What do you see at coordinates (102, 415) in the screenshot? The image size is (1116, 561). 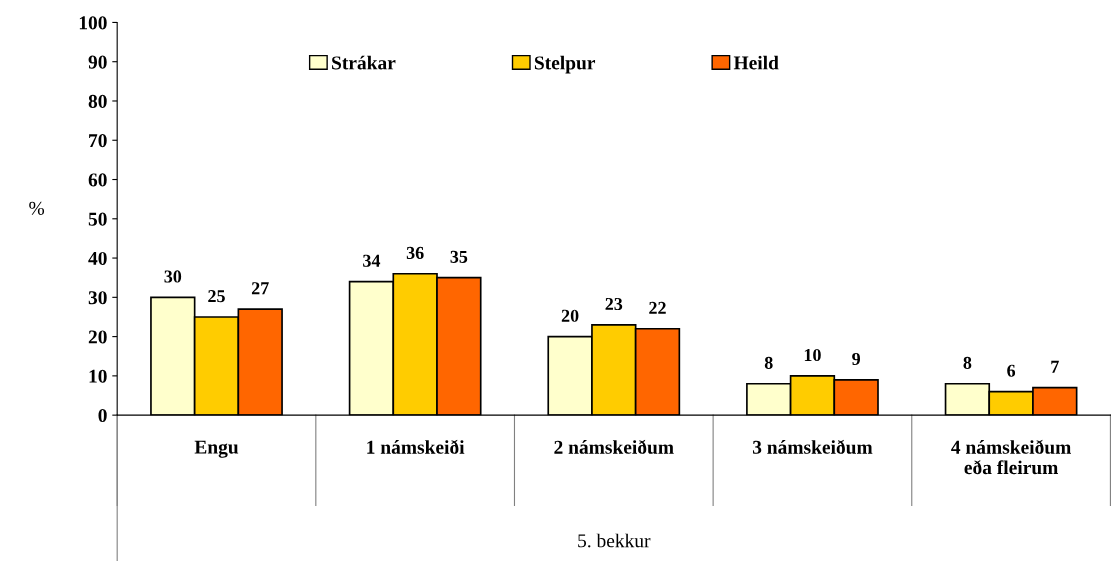 I see `y-tick-label: 0` at bounding box center [102, 415].